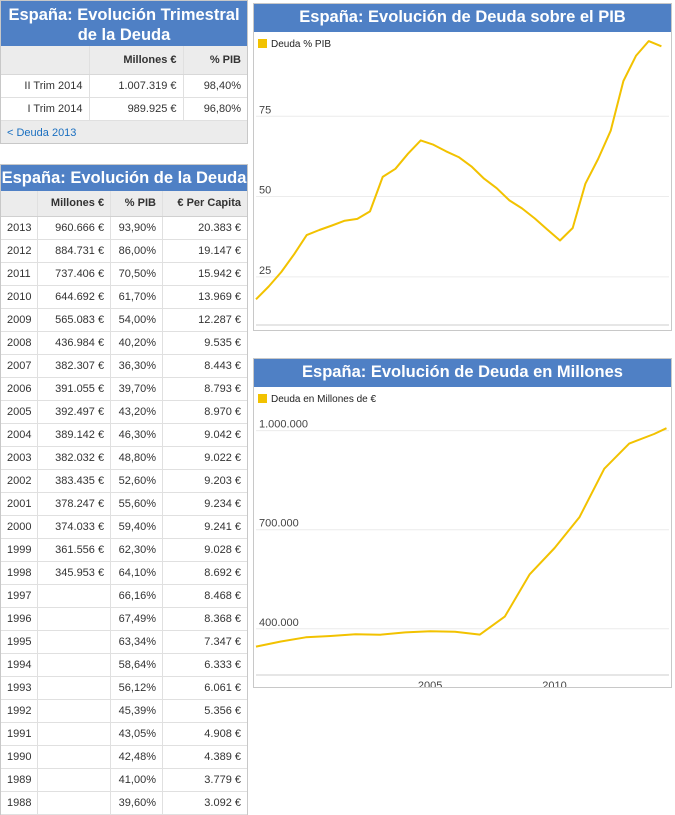 This screenshot has width=675, height=815. I want to click on table-cell: 41,00%, so click(136, 780).